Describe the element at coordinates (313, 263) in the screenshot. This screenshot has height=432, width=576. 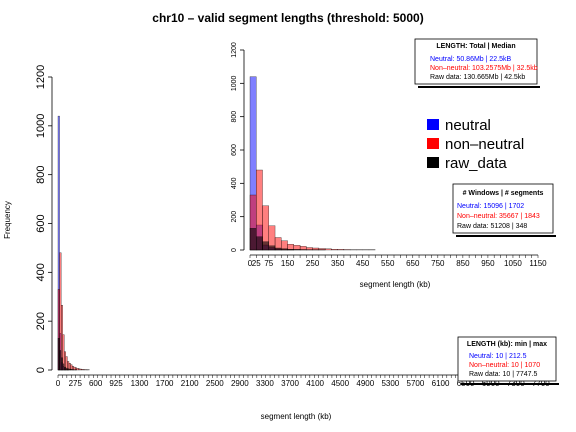
I see `x-tick-label: 250` at that location.